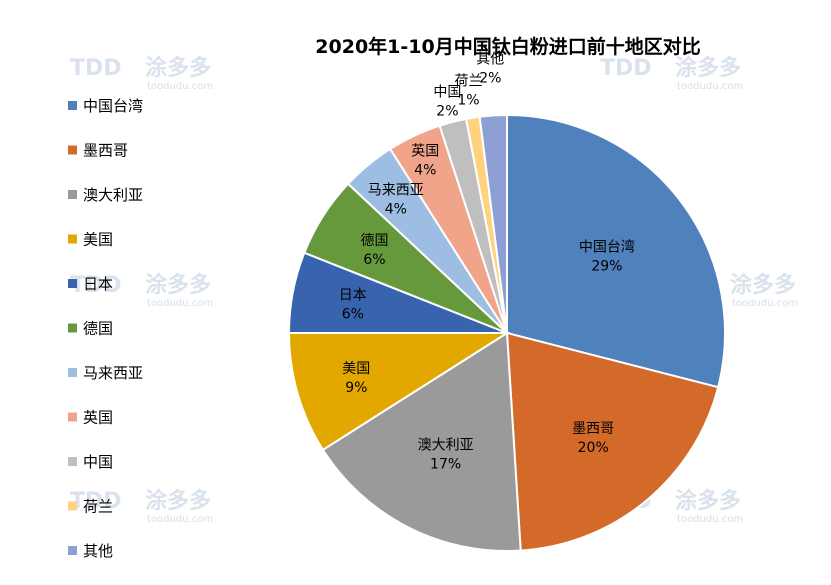  I want to click on slice-label-name: 其他, so click(490, 60).